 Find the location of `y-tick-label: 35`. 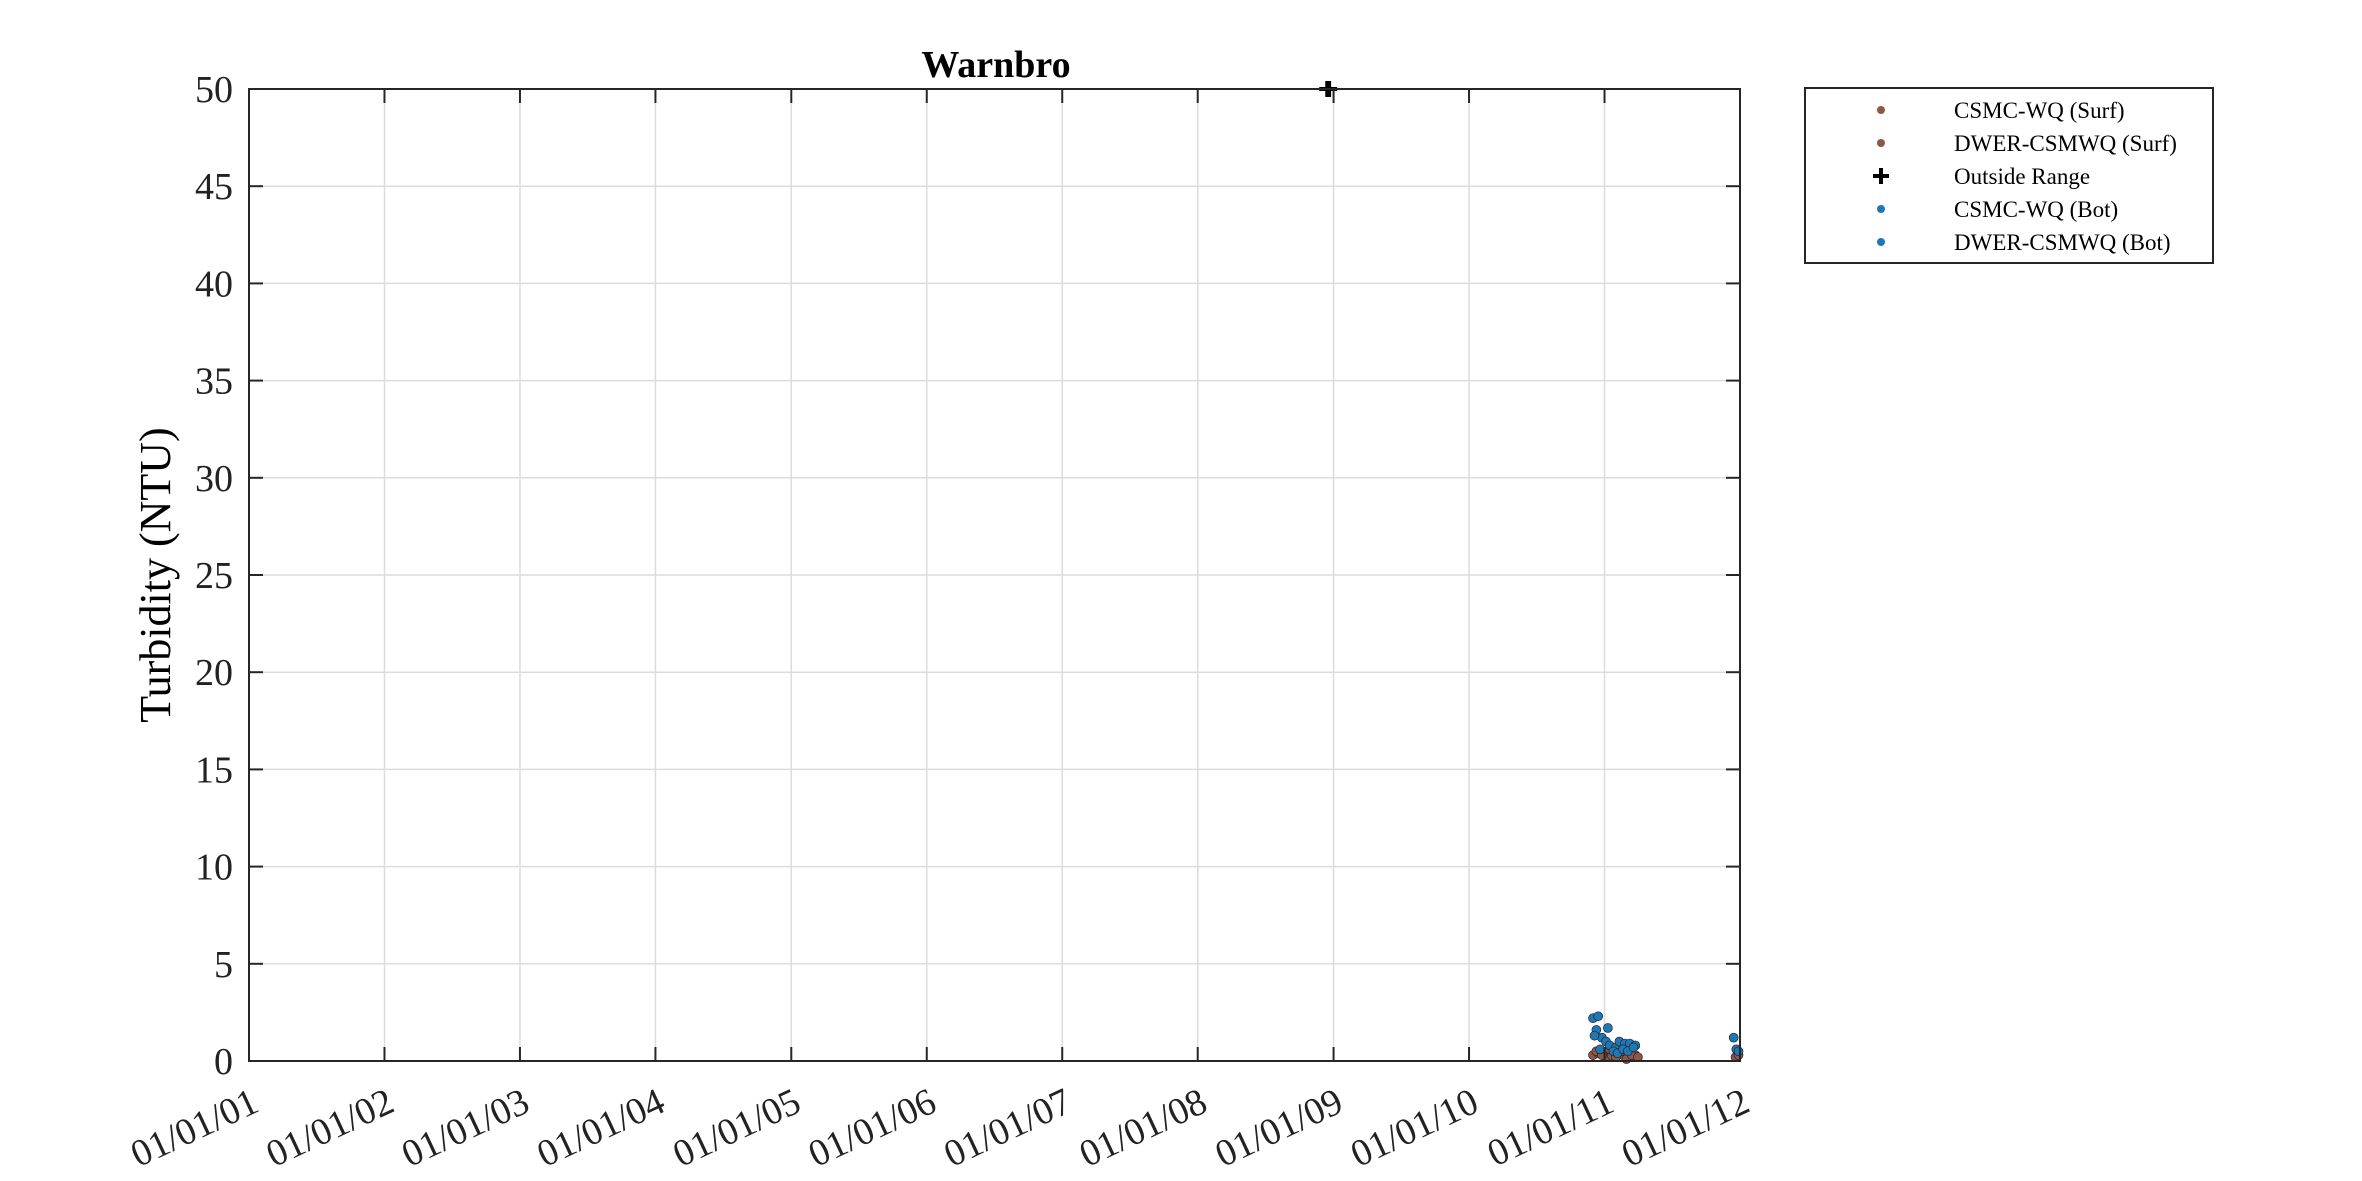

y-tick-label: 35 is located at coordinates (214, 382).